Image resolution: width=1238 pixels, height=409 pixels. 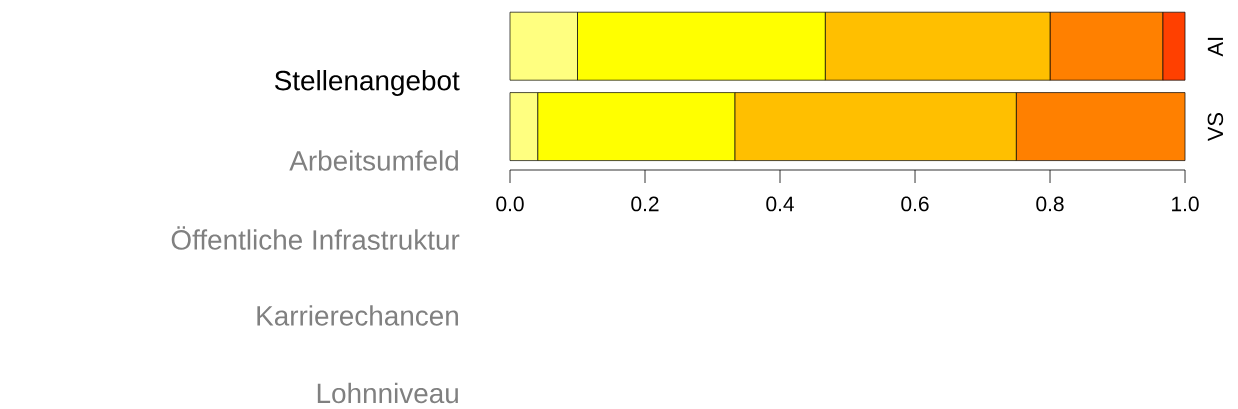 I want to click on x-tick-label: 1.0, so click(x=1185, y=204).